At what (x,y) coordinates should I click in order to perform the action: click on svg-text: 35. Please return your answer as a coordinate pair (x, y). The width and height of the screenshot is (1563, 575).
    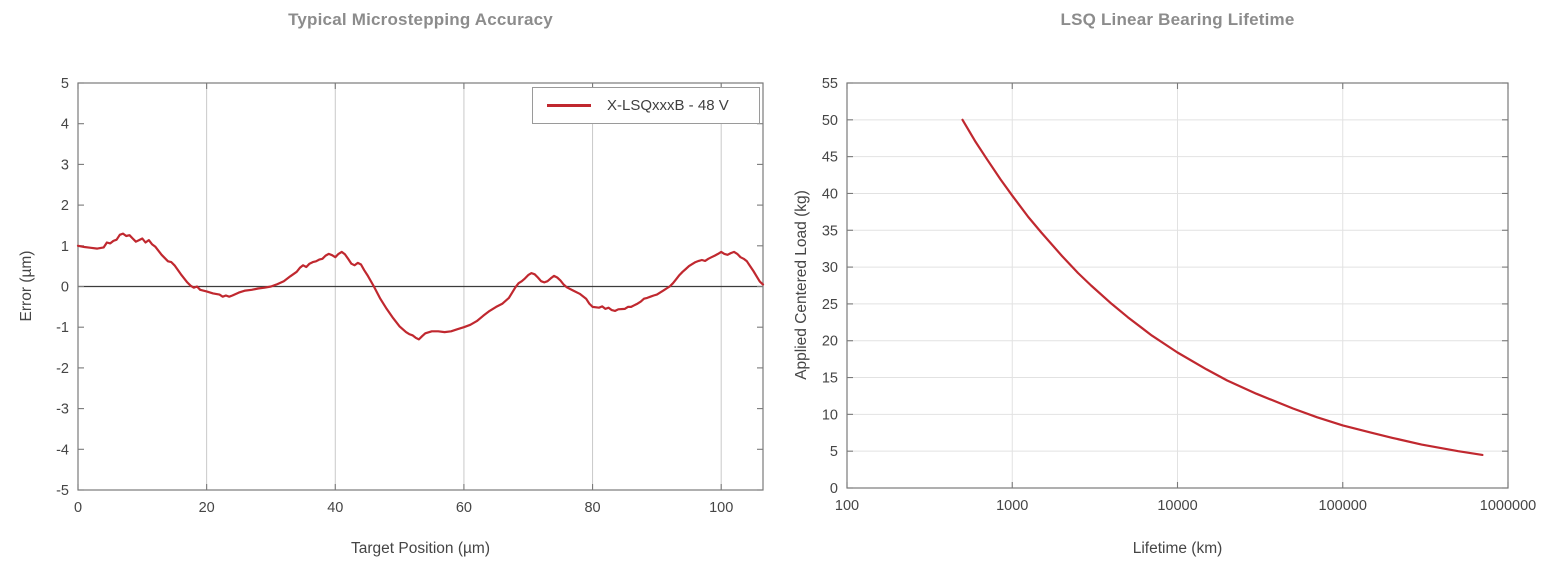
    Looking at the image, I should click on (830, 231).